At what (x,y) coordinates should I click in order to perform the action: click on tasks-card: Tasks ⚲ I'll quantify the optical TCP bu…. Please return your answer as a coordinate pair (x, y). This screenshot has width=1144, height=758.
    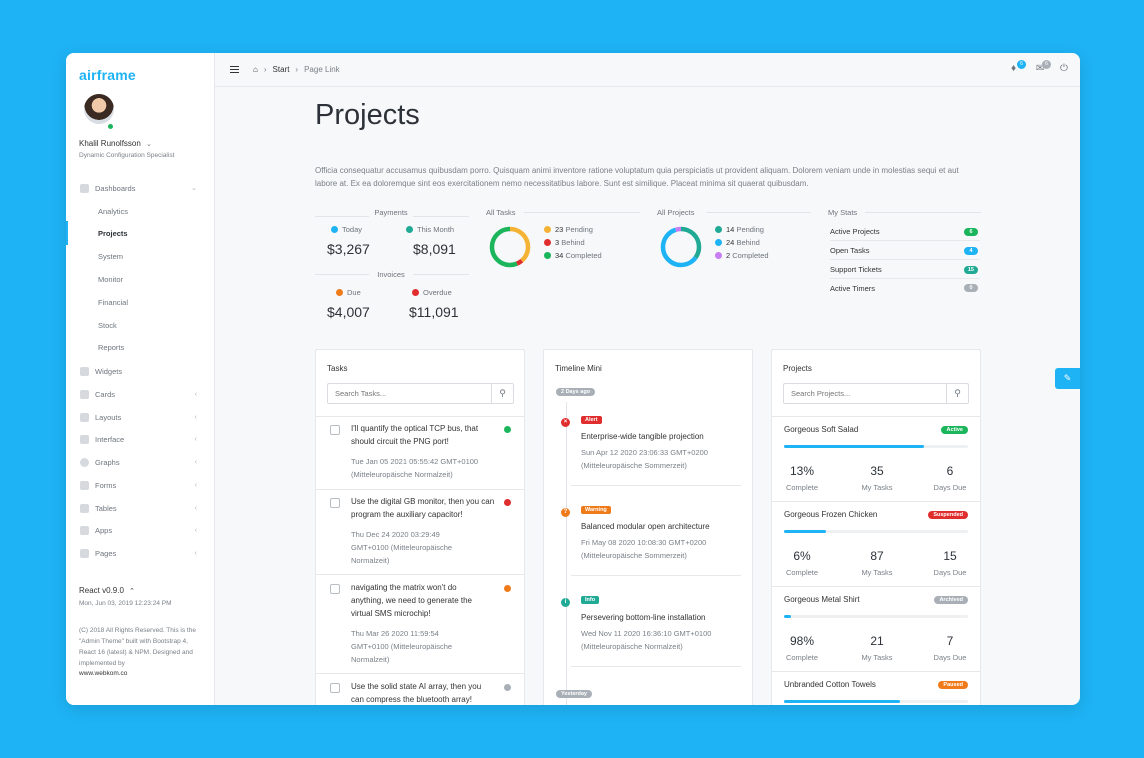
    Looking at the image, I should click on (420, 527).